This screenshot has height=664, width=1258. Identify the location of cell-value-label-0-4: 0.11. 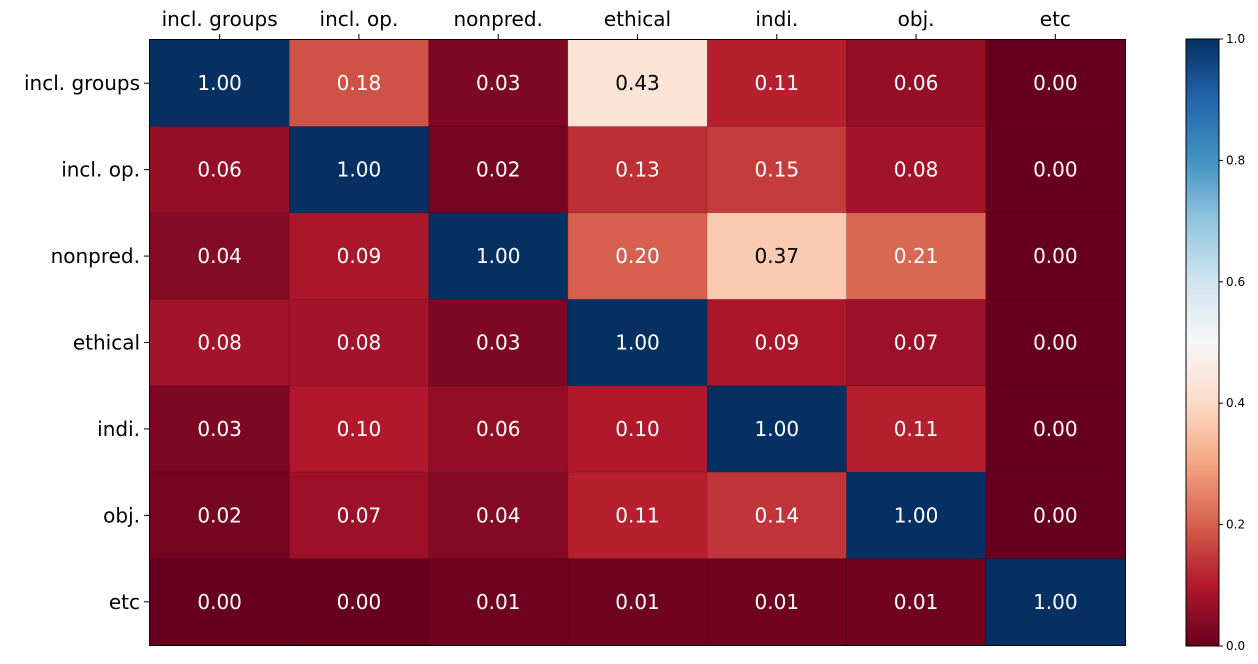
(777, 83).